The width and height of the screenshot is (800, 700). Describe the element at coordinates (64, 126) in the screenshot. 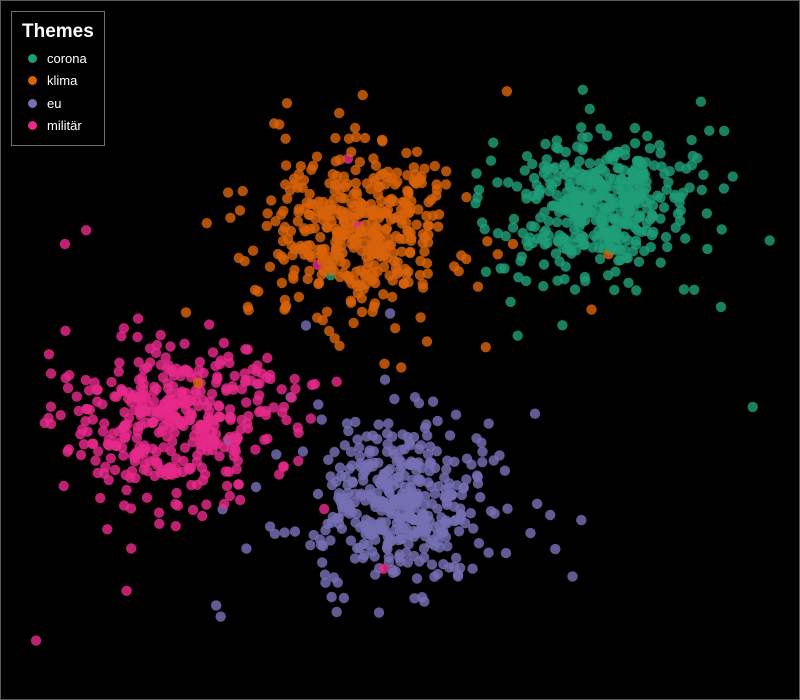

I see `legend-label-milit-r: militär` at that location.